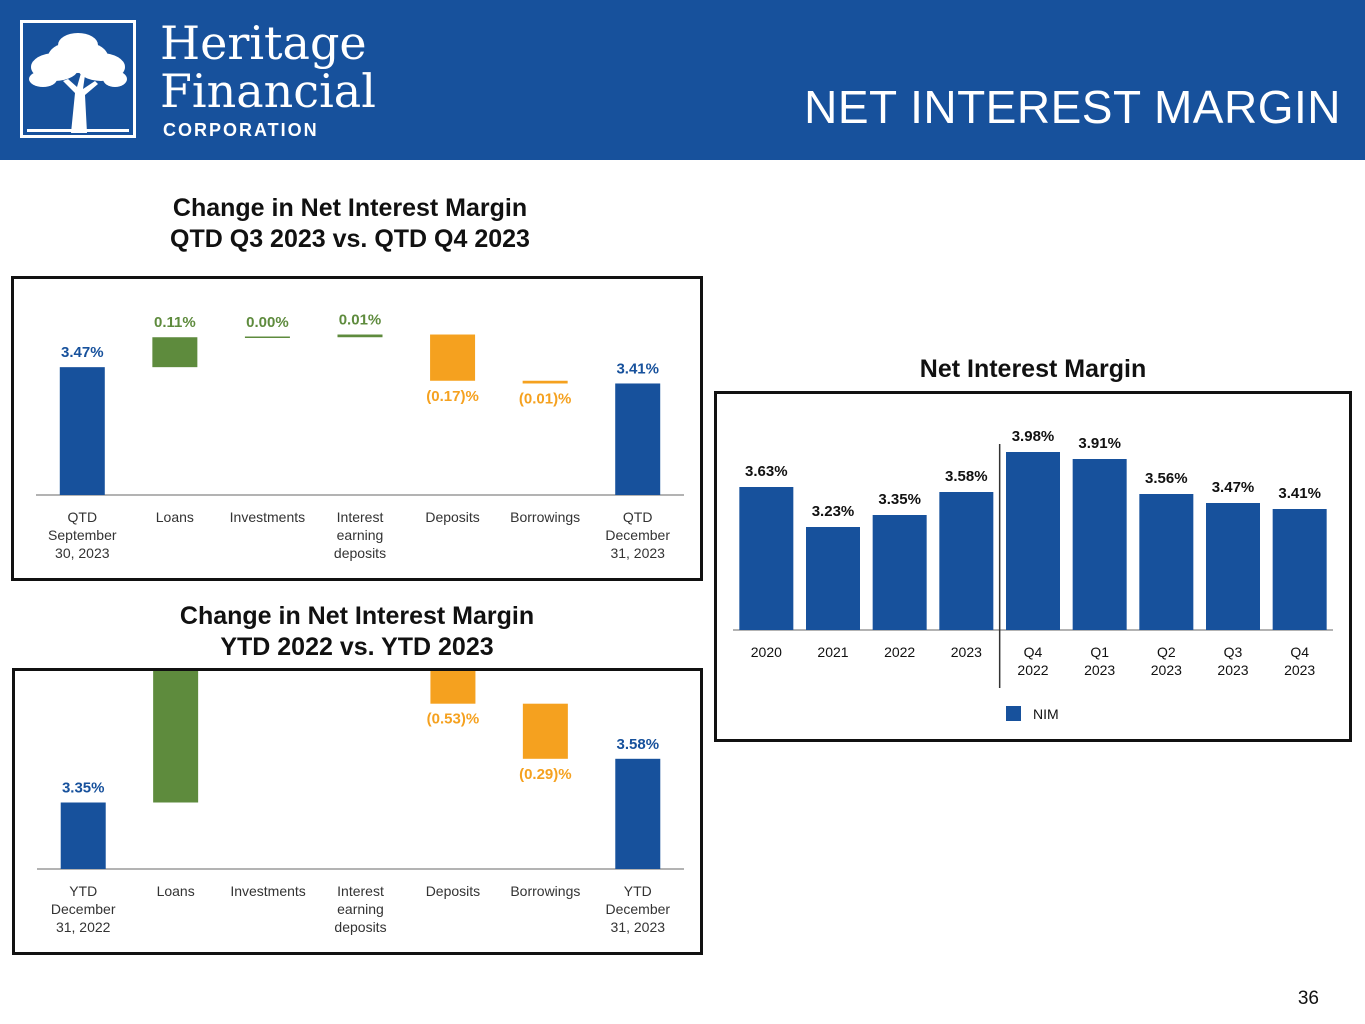 This screenshot has width=1365, height=1024. I want to click on x-tick-label: earning, so click(360, 535).